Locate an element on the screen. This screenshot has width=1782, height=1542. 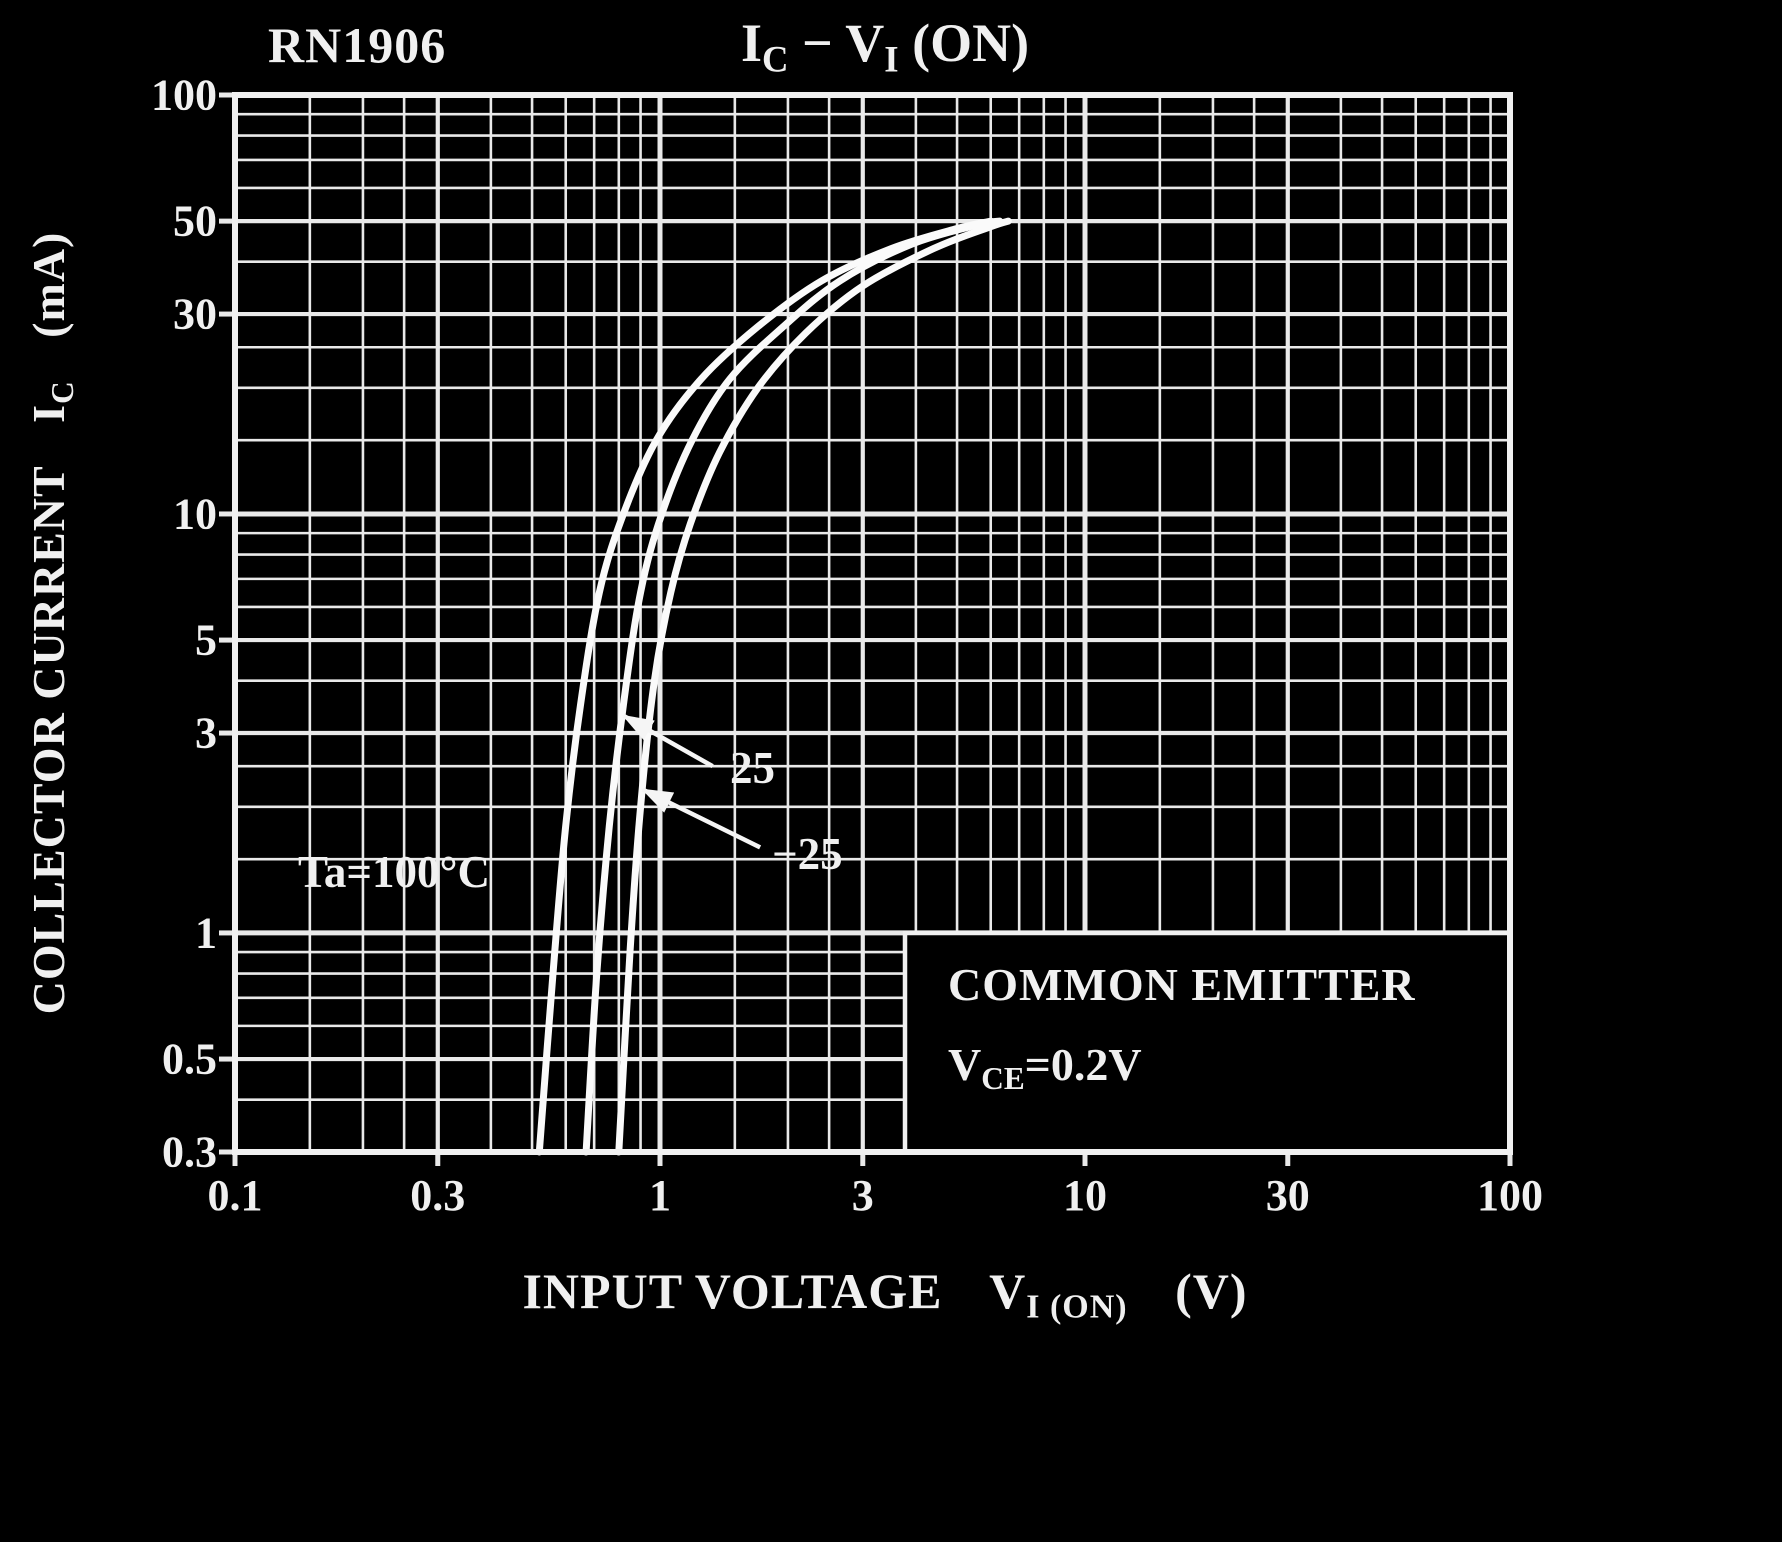
x-axis-unit: (V) is located at coordinates (1211, 1291).